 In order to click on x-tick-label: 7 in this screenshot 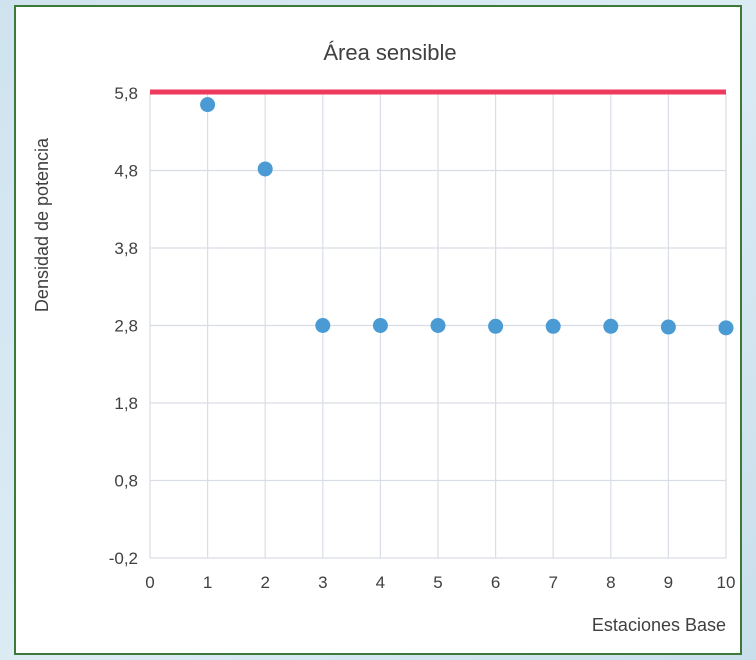, I will do `click(552, 582)`.